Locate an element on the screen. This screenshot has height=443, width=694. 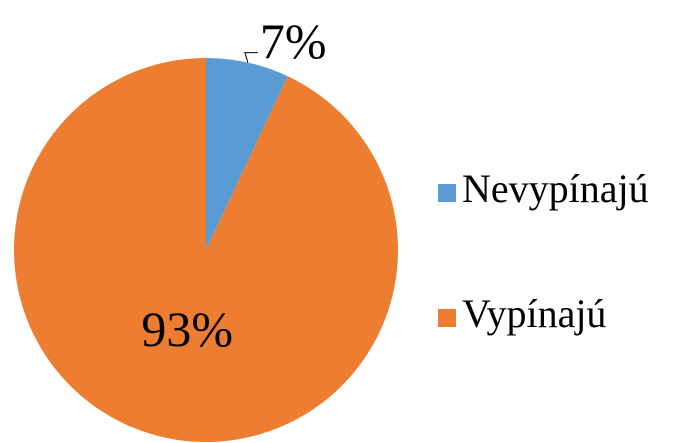
legend-label: Vypínajú is located at coordinates (534, 313).